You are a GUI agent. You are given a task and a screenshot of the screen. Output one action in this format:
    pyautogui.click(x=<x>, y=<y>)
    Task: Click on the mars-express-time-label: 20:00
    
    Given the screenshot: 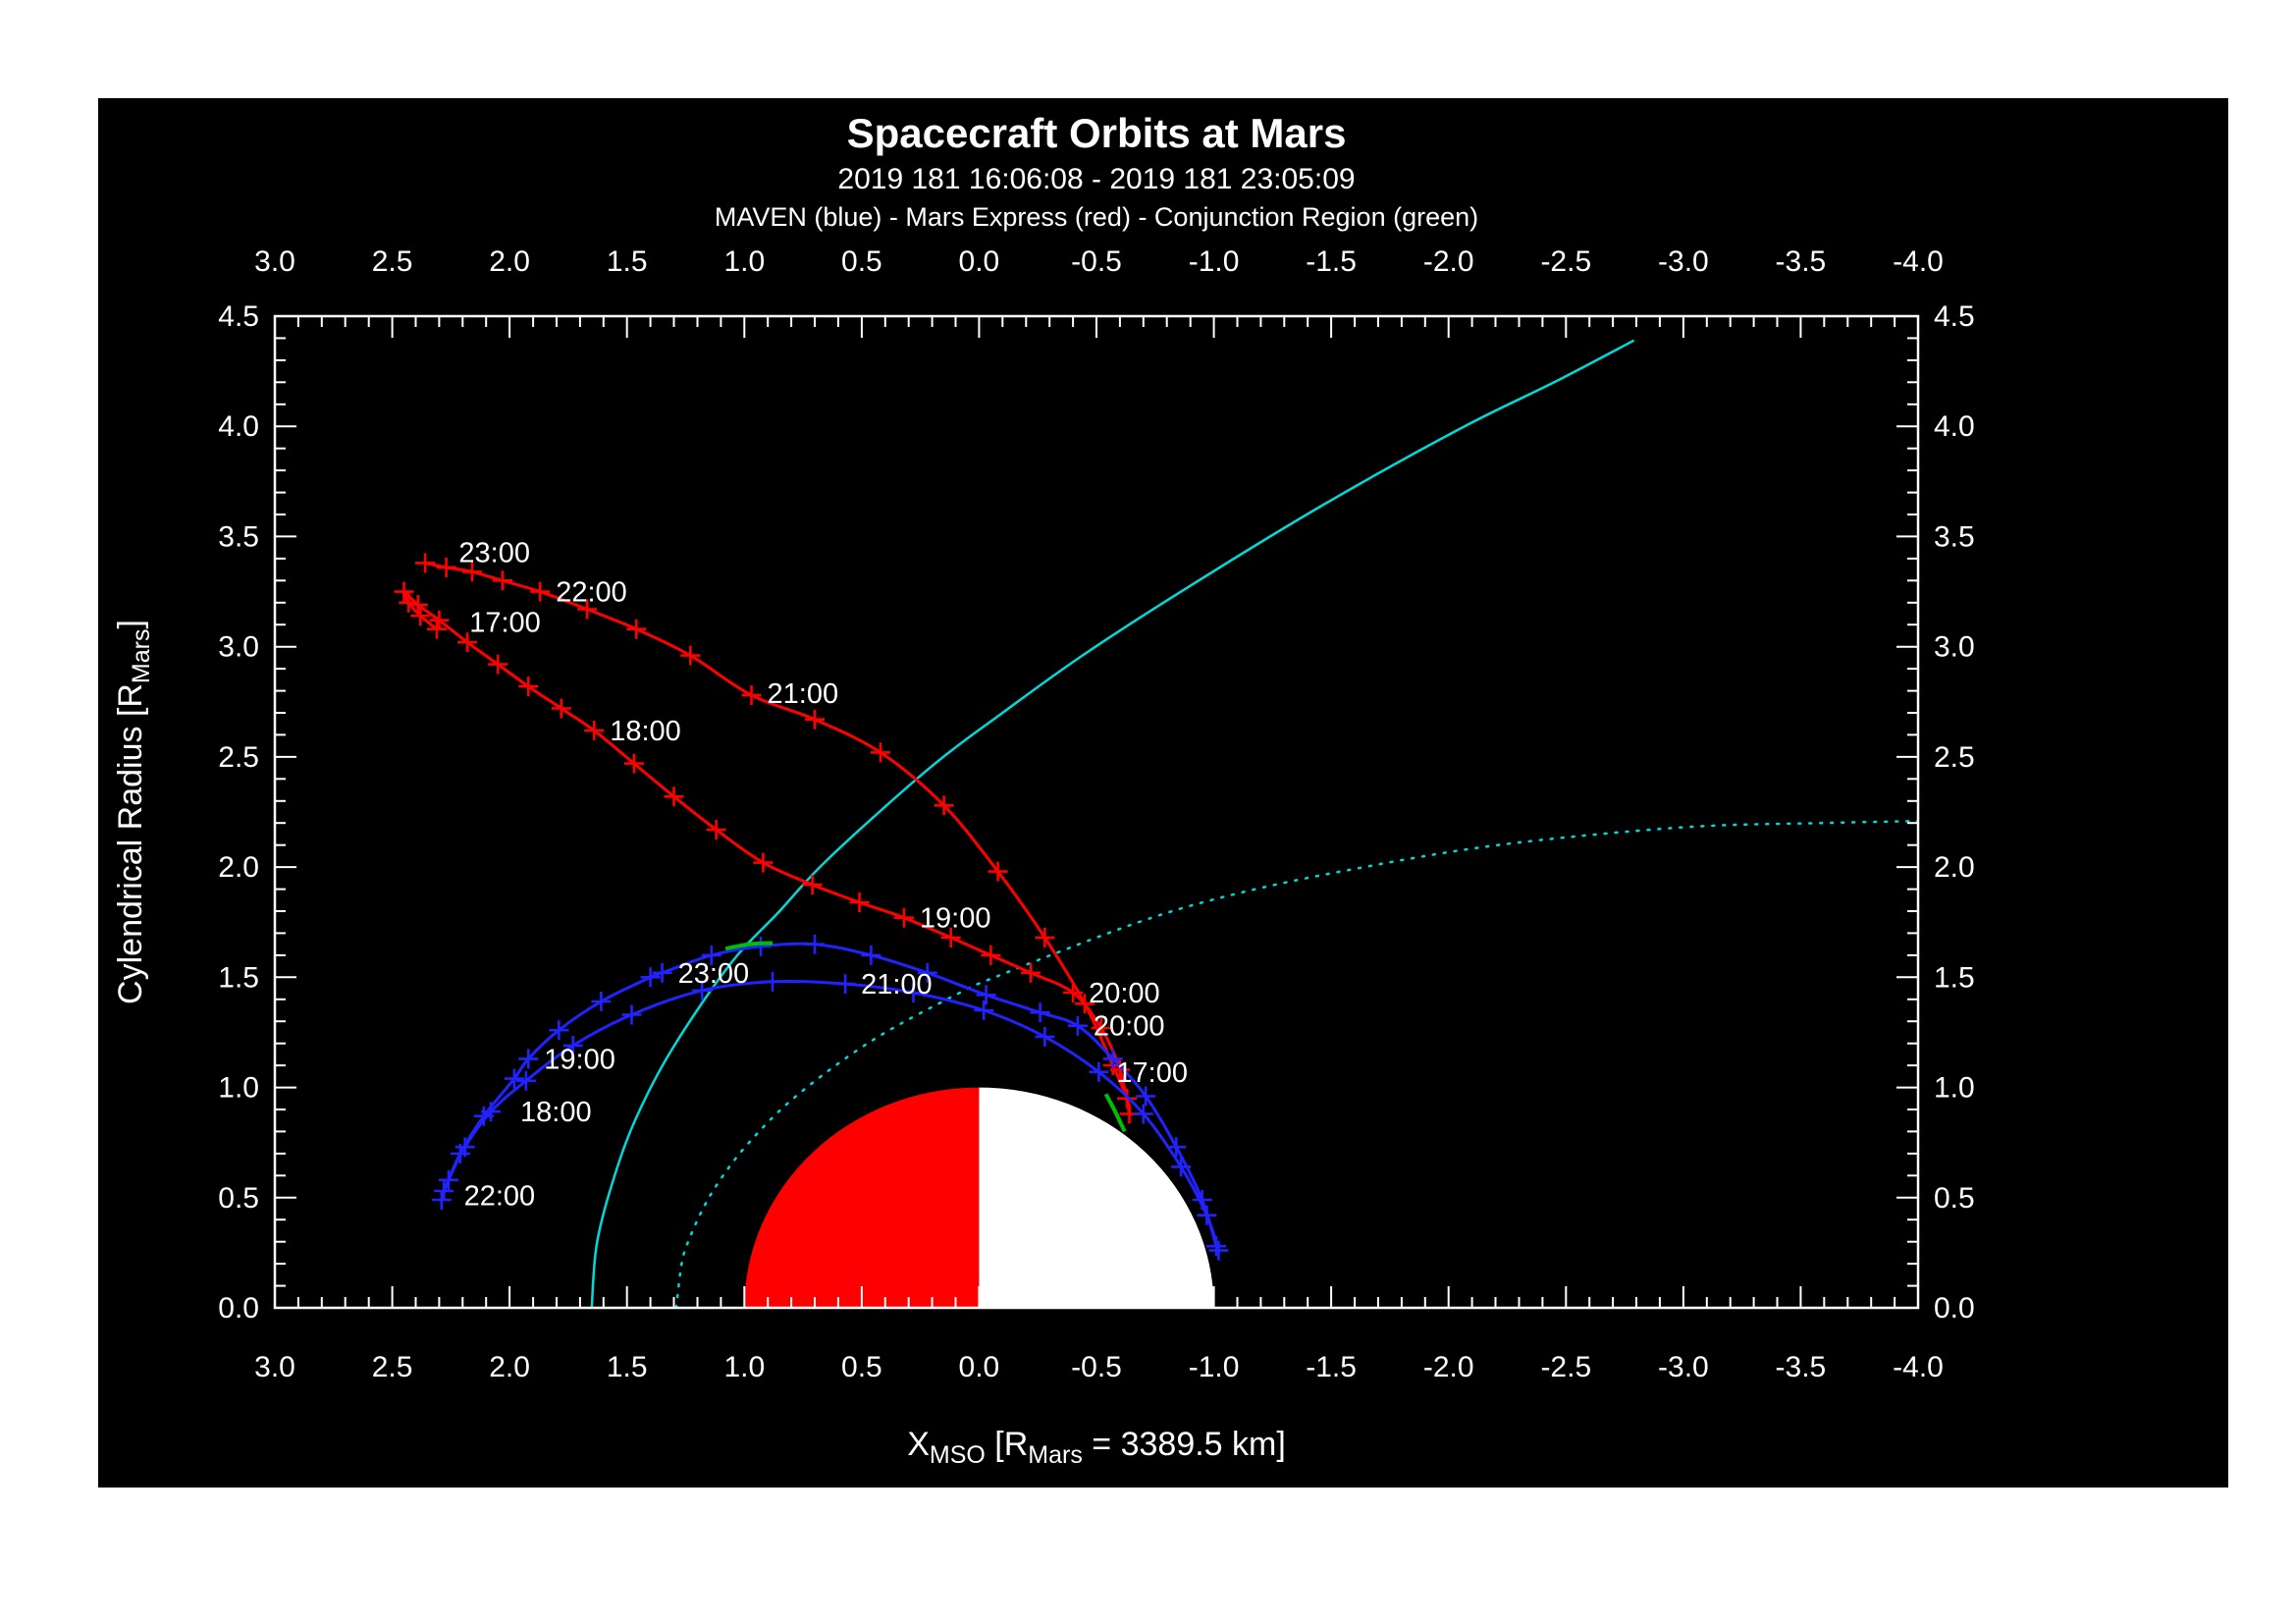 What is the action you would take?
    pyautogui.click(x=1124, y=993)
    